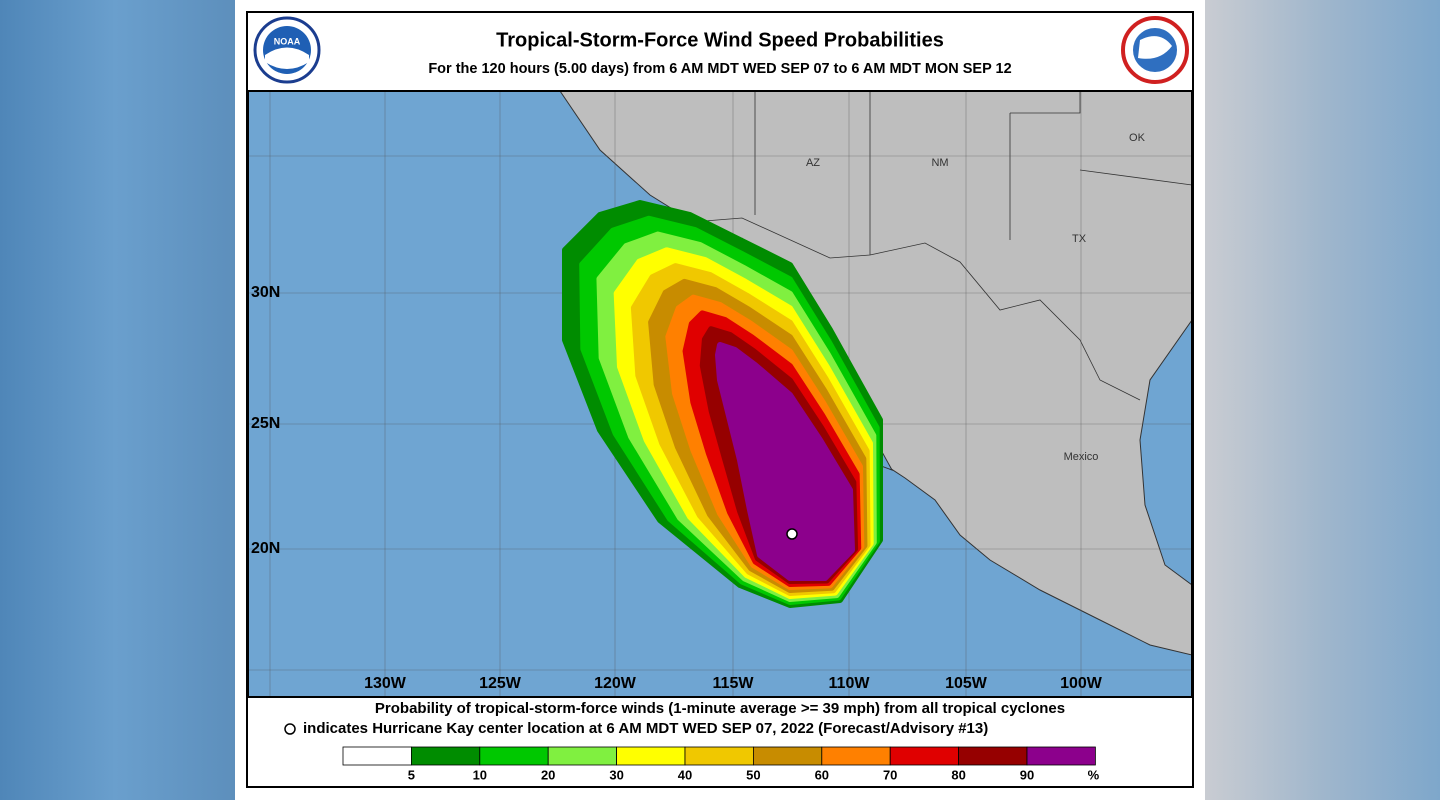  Describe the element at coordinates (1155, 50) in the screenshot. I see `nws-logo` at that location.